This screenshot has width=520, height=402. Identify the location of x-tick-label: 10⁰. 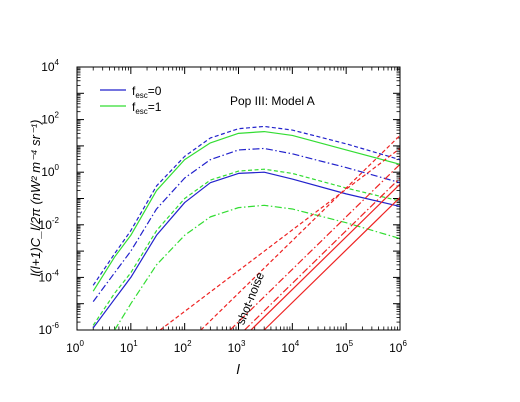
(75, 347).